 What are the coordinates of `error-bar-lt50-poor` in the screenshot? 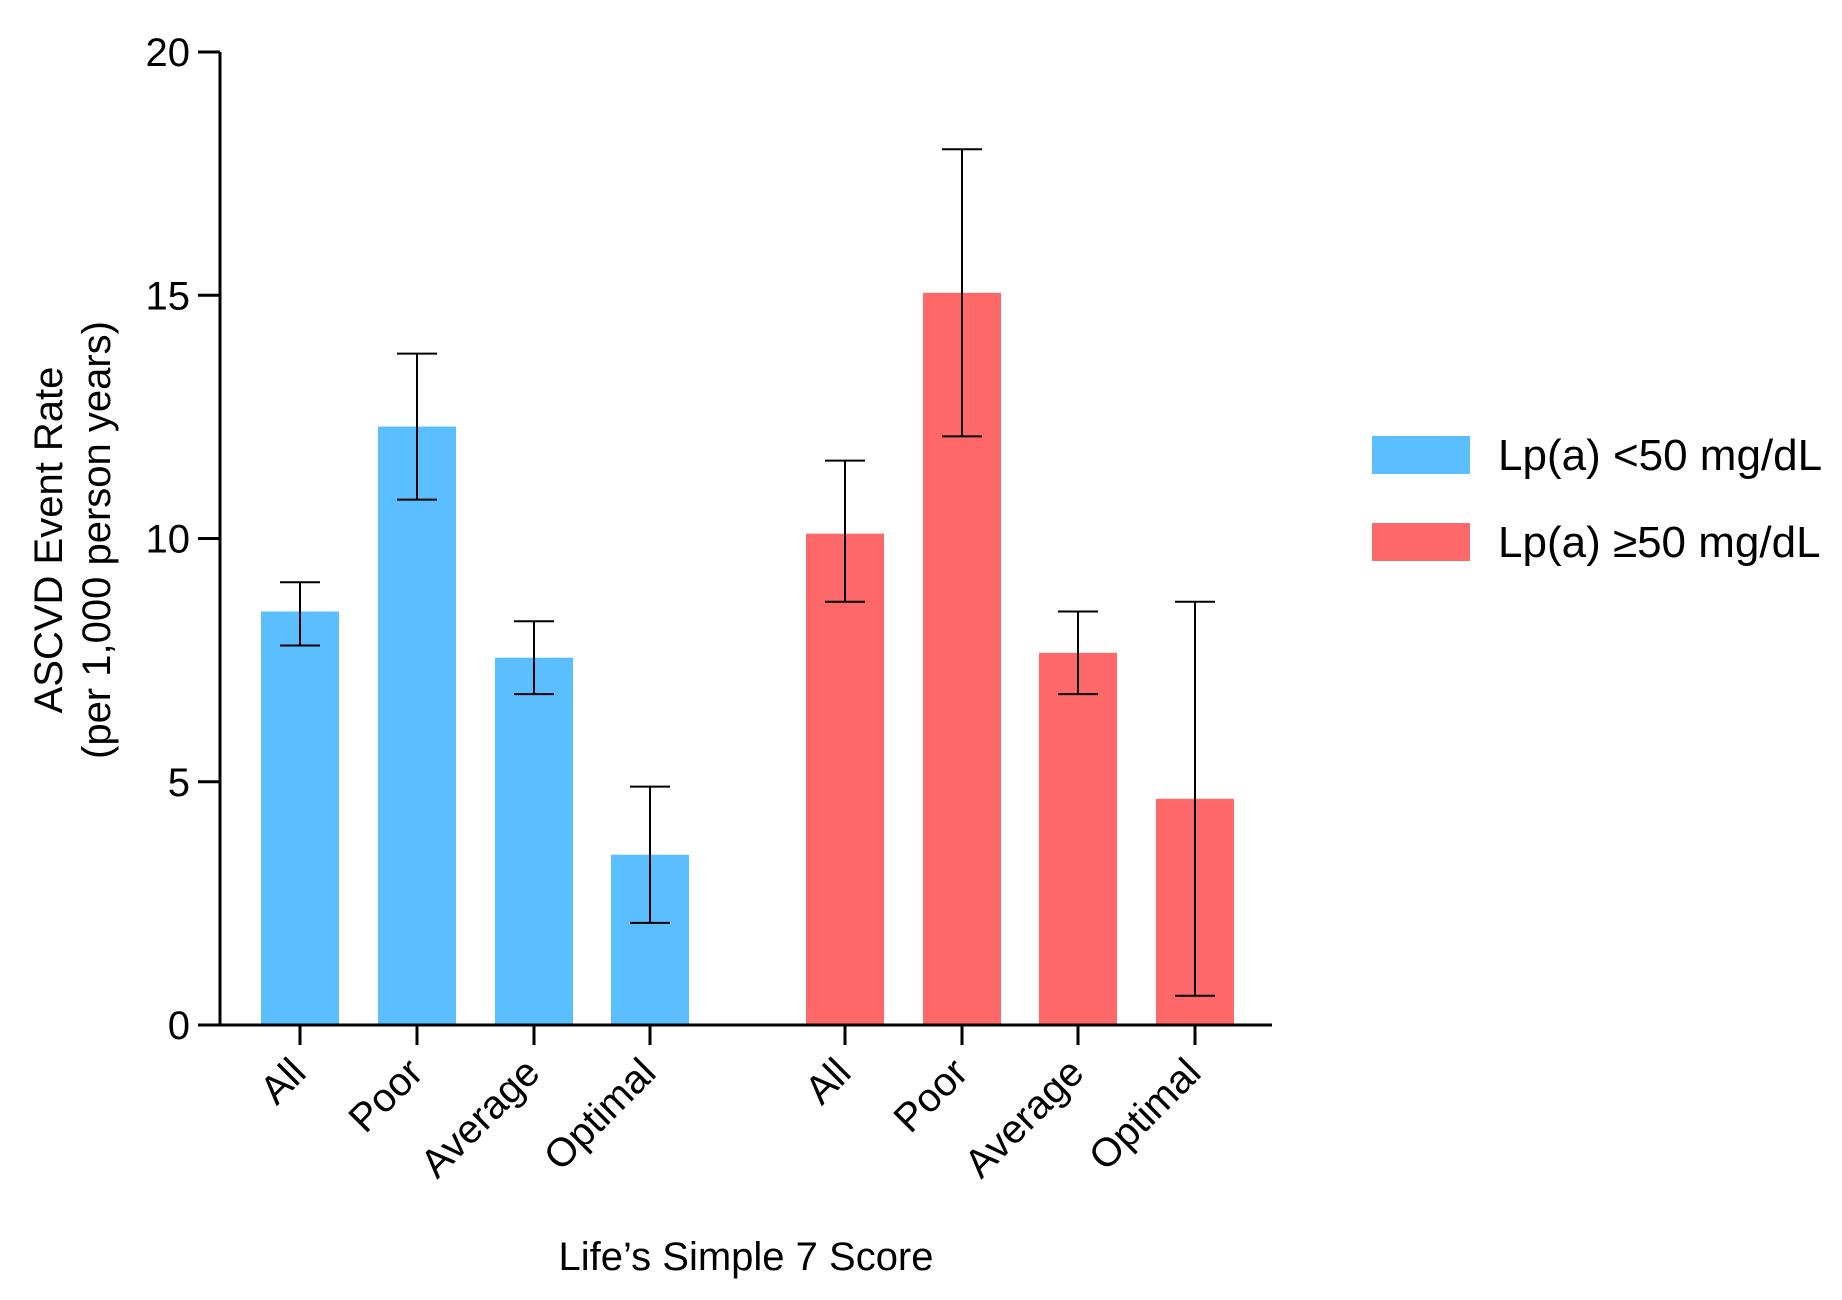 It's located at (417, 426).